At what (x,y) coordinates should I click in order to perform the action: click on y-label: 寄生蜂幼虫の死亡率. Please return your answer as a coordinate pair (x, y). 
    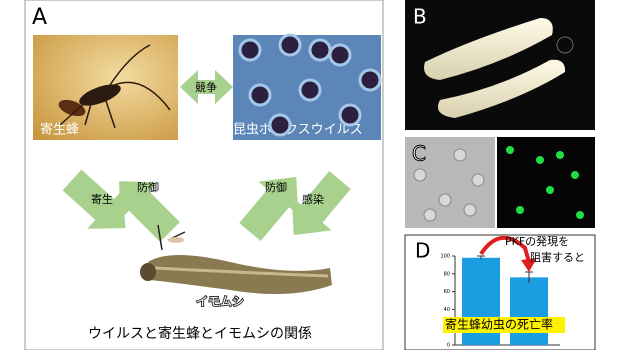
    Looking at the image, I should click on (499, 324).